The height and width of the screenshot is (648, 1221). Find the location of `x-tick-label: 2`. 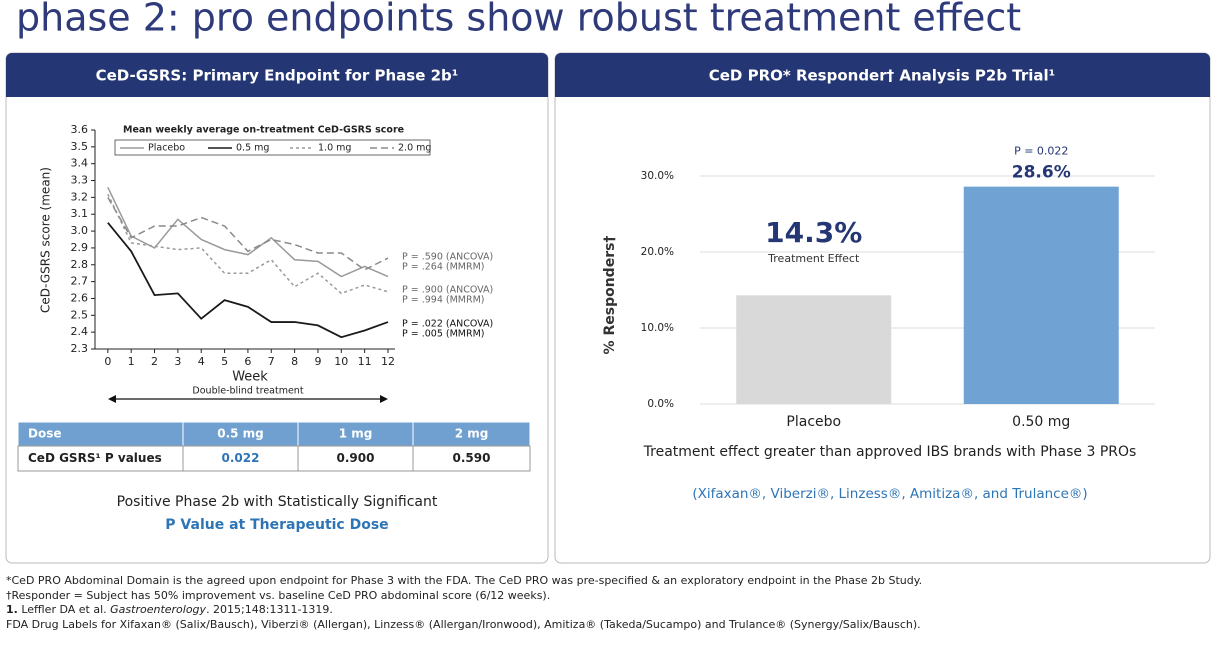

x-tick-label: 2 is located at coordinates (154, 361).